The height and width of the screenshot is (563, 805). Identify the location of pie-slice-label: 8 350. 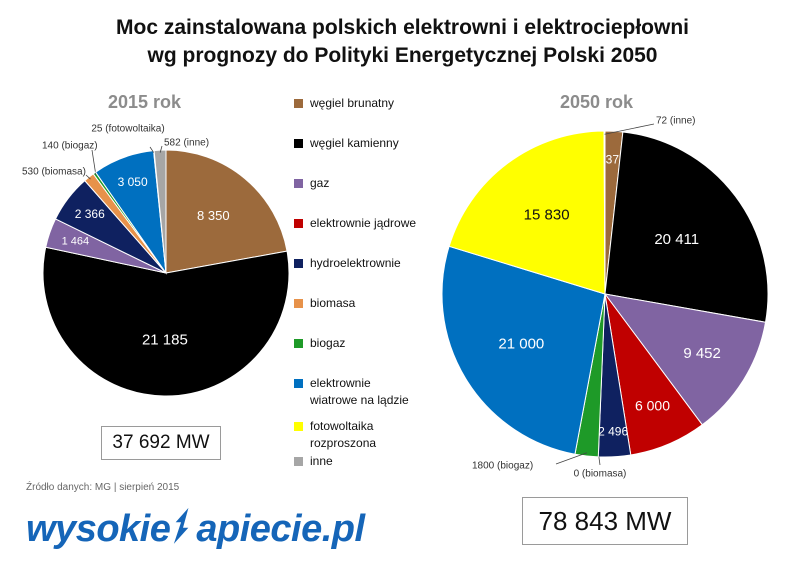
(213, 215).